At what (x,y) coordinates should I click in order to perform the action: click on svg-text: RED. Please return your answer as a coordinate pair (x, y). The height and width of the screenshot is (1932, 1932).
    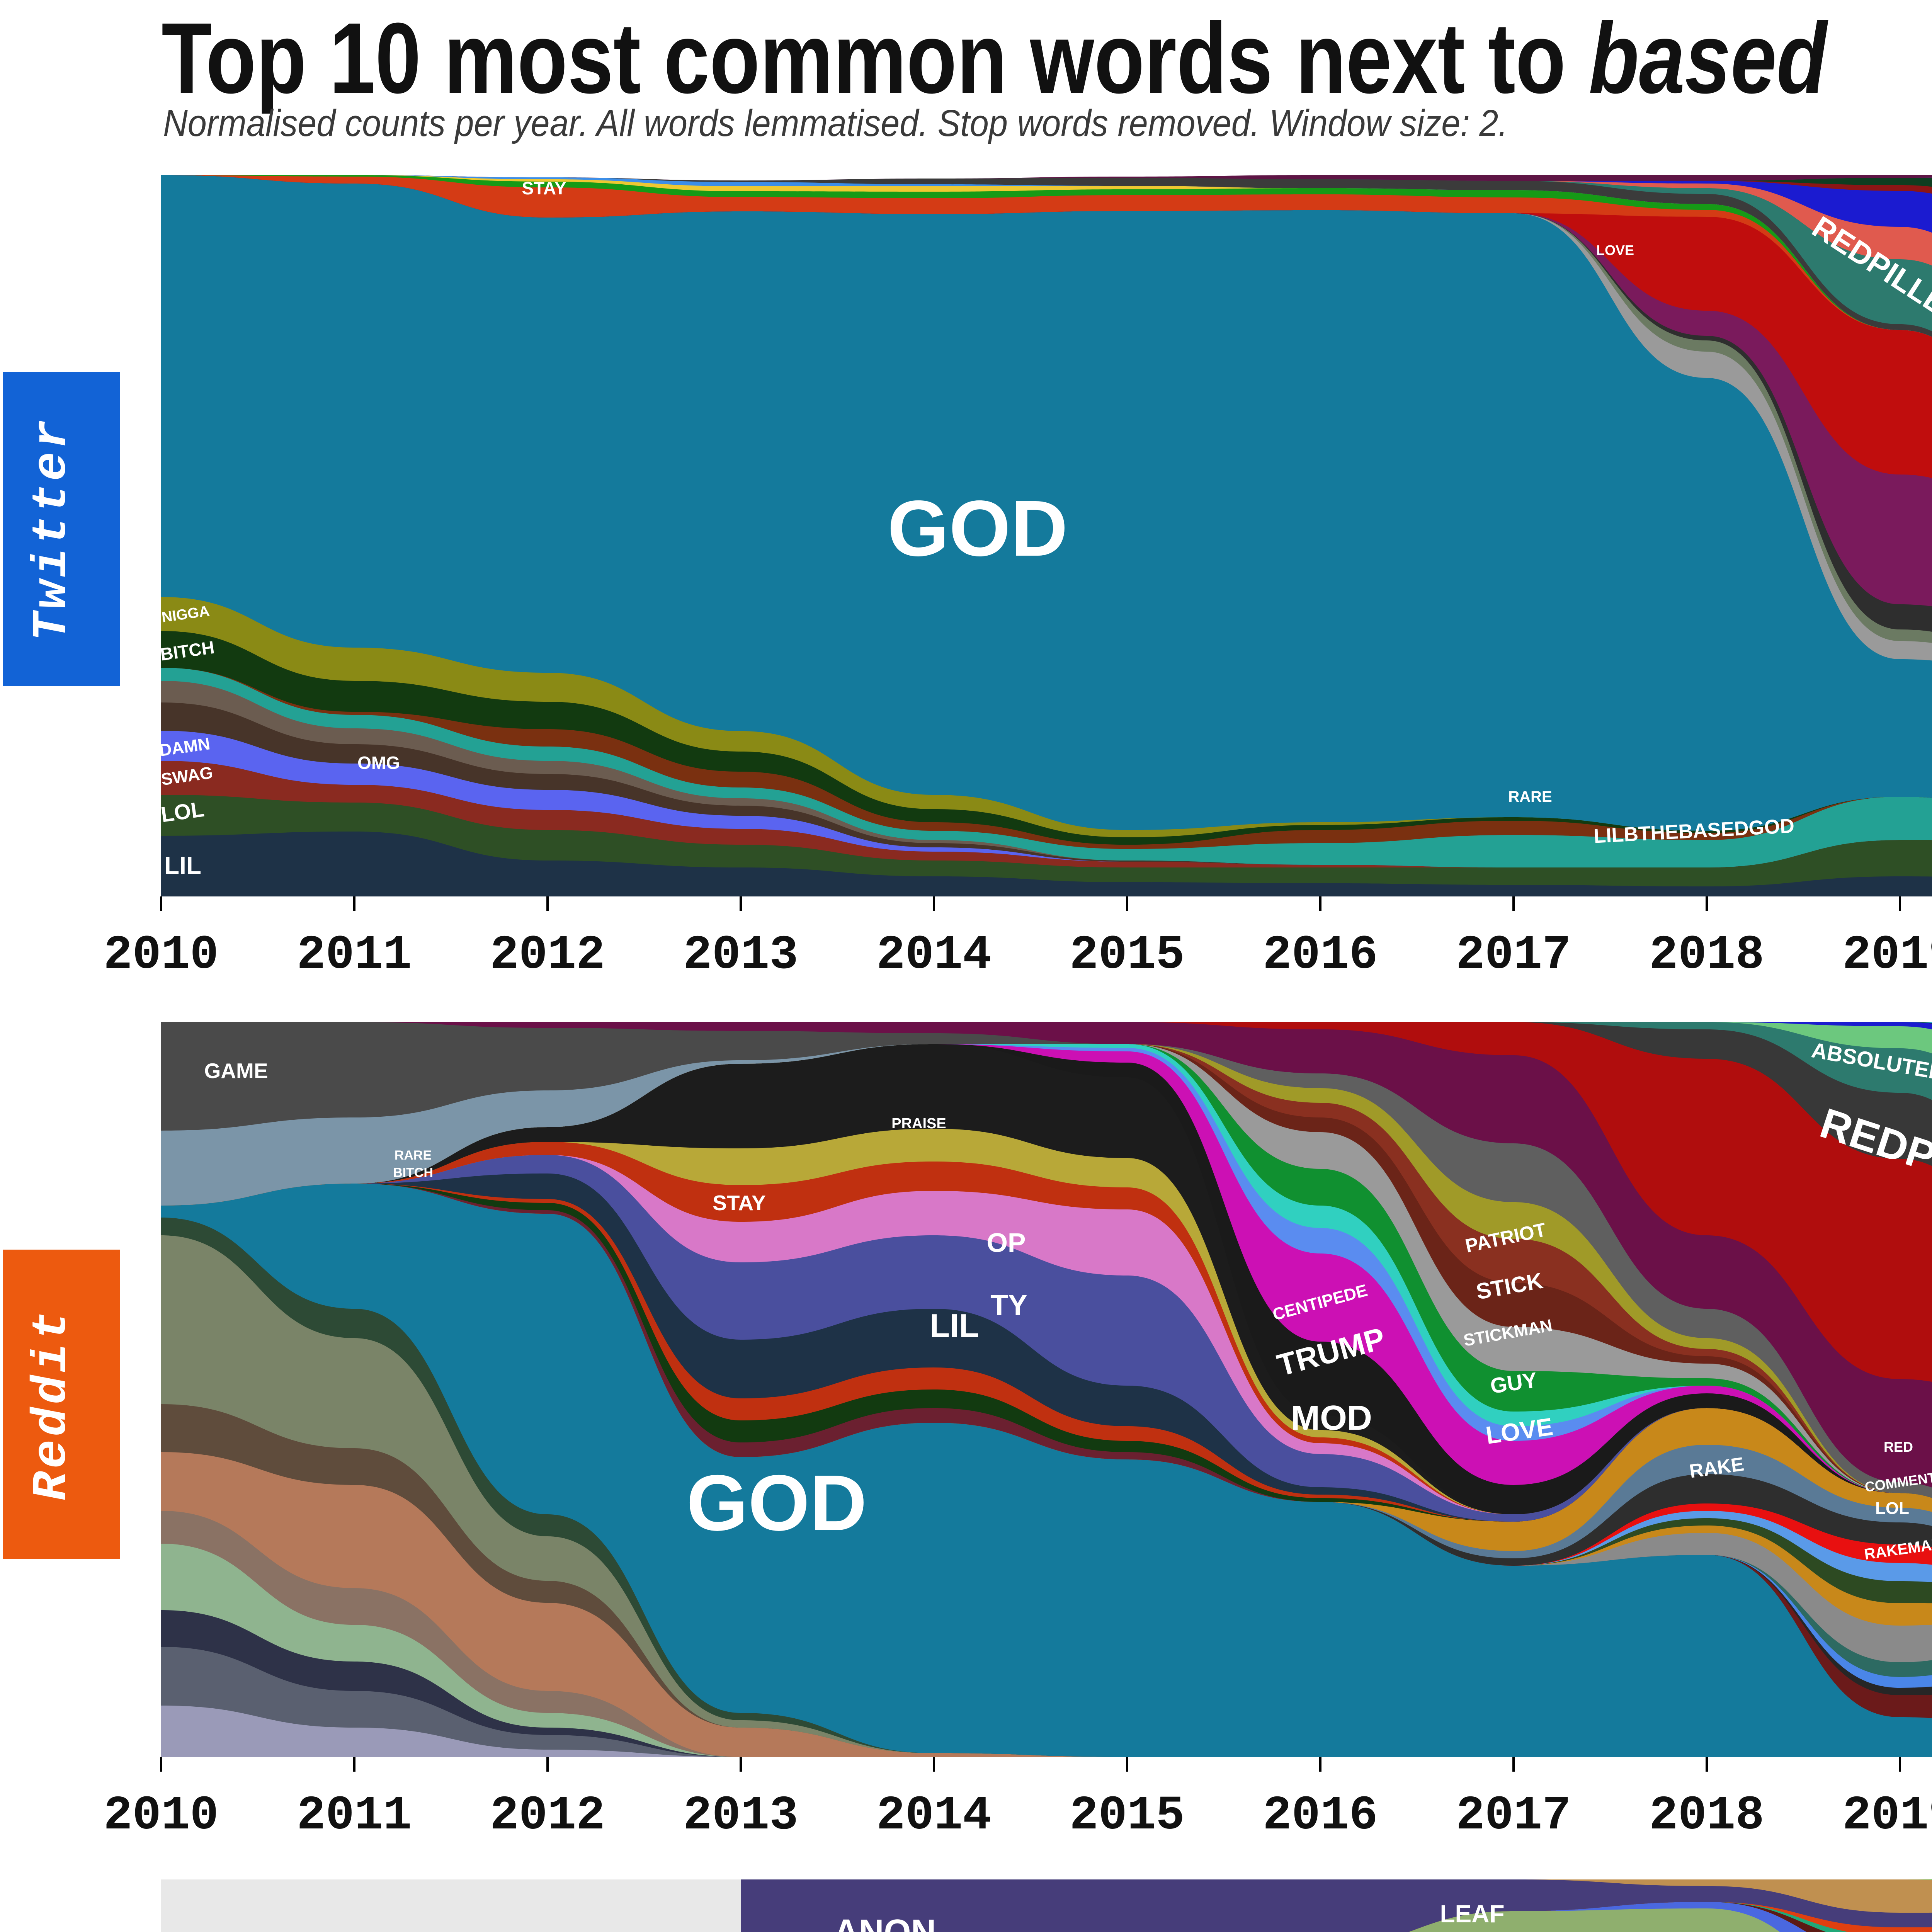
    Looking at the image, I should click on (1899, 1447).